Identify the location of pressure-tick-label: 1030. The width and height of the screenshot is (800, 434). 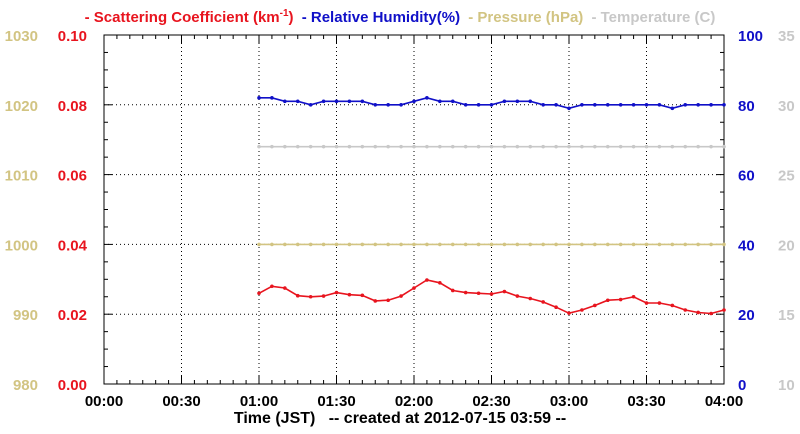
(21, 36).